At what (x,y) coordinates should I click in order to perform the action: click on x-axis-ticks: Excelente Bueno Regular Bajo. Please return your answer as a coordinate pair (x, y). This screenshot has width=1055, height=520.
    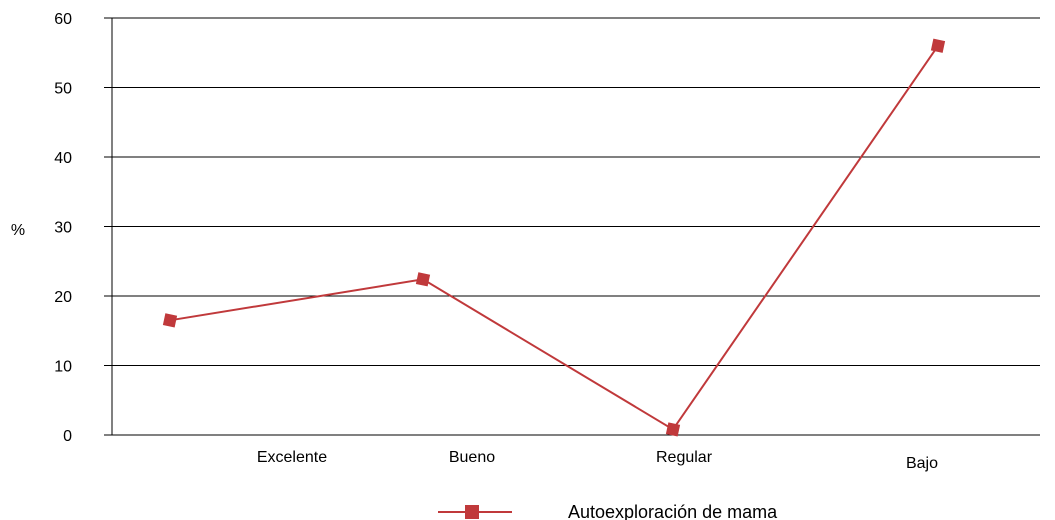
    Looking at the image, I should click on (597, 460).